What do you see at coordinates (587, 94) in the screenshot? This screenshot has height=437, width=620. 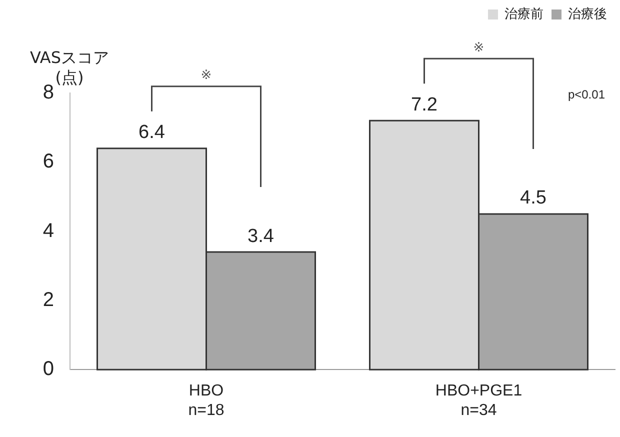 I see `annotation: p<0.01` at bounding box center [587, 94].